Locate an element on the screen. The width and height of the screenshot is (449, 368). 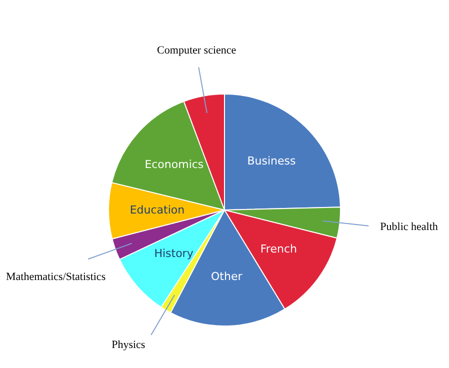
slice-label: Mathematics/Statistics is located at coordinates (56, 276).